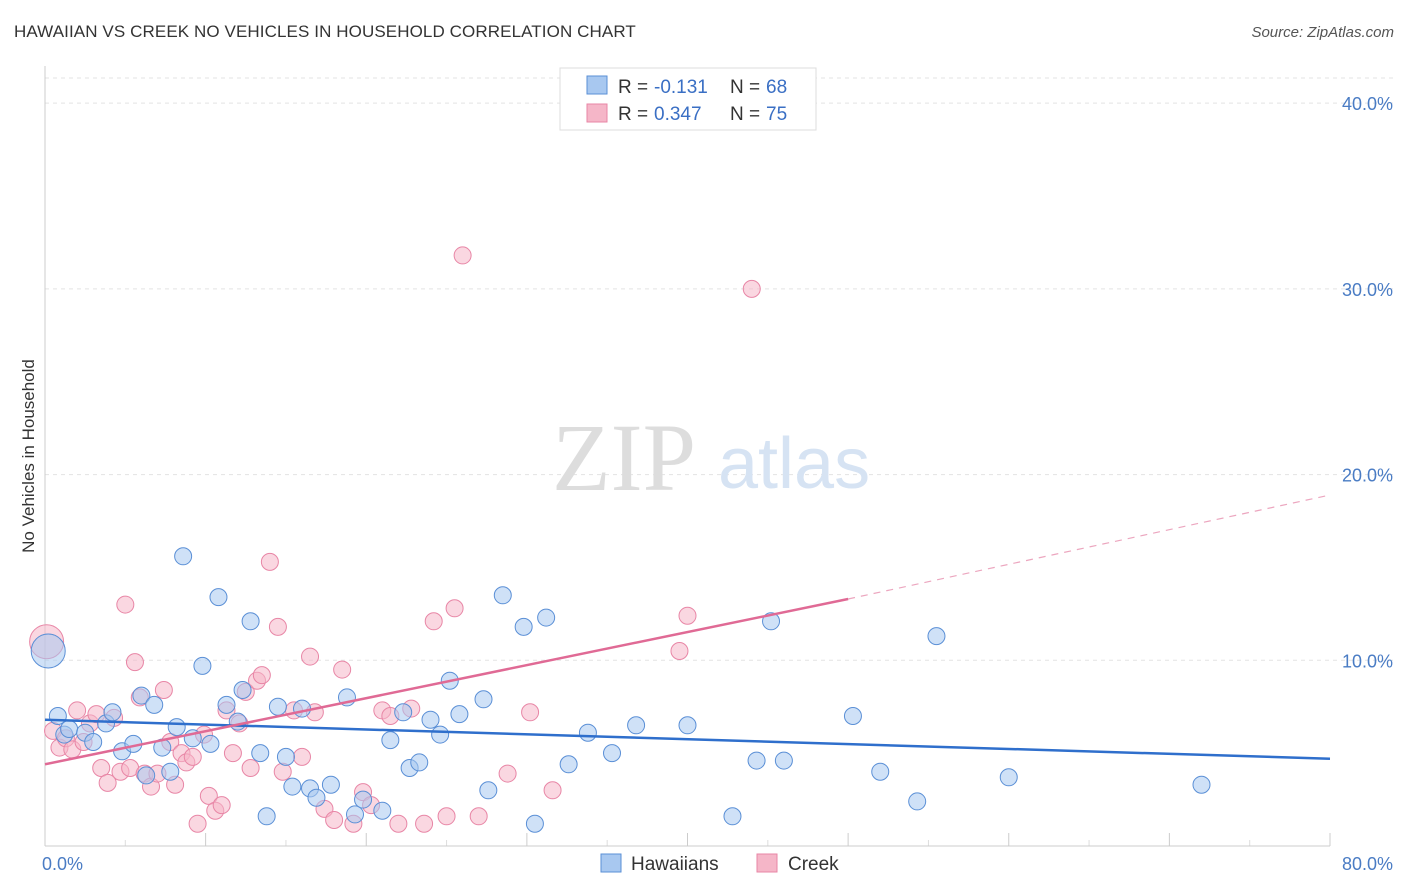  I want to click on watermark-zip: ZIP, so click(624, 457).